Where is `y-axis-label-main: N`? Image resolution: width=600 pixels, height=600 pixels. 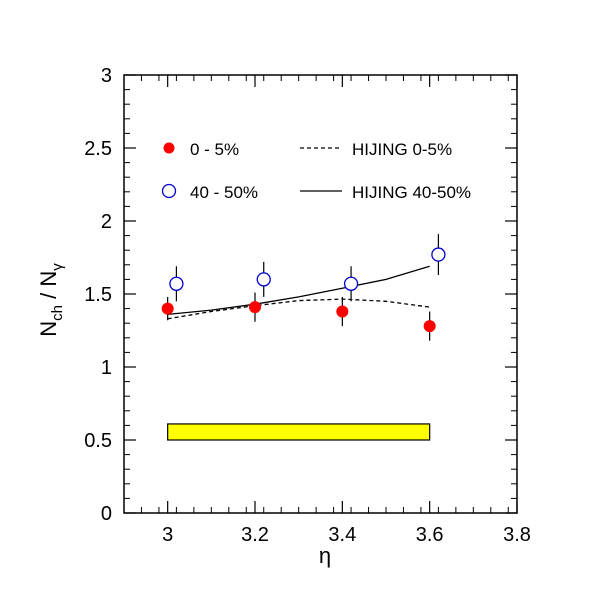
y-axis-label-main: N is located at coordinates (48, 329).